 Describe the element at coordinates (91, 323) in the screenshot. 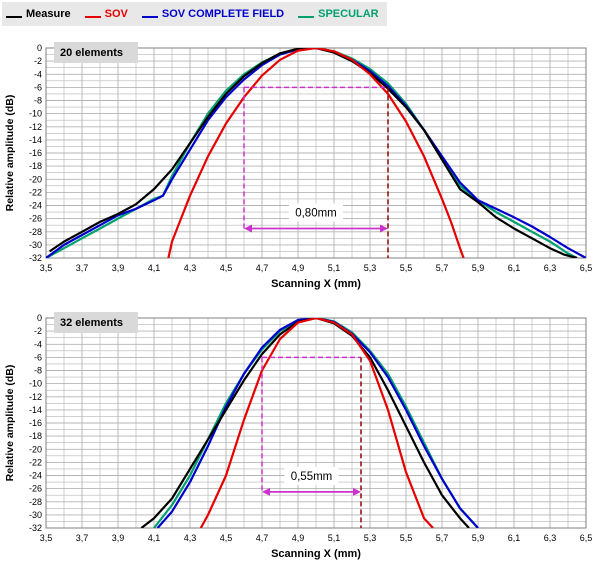

I see `panel-tag-label: 32 elements` at that location.